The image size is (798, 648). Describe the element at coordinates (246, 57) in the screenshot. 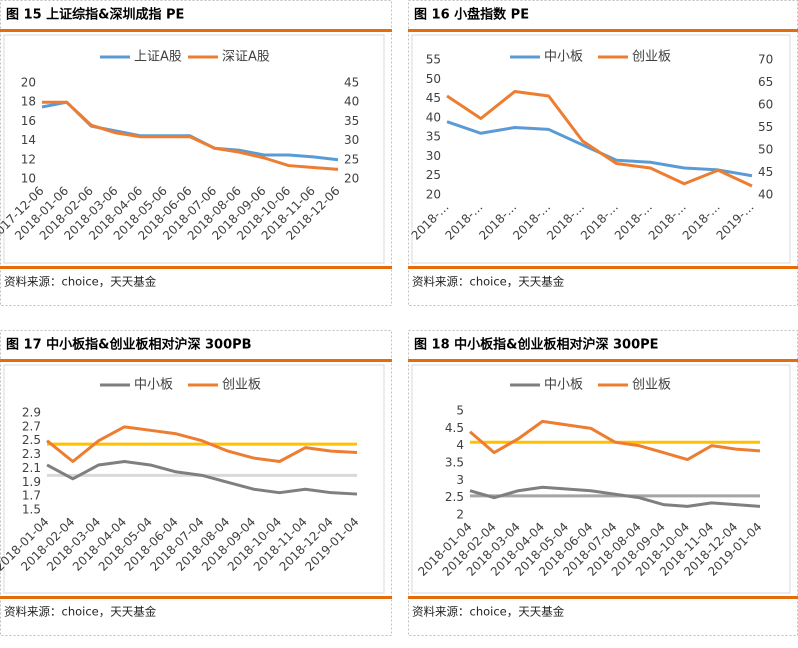

I see `legend-label: 深证A股` at that location.